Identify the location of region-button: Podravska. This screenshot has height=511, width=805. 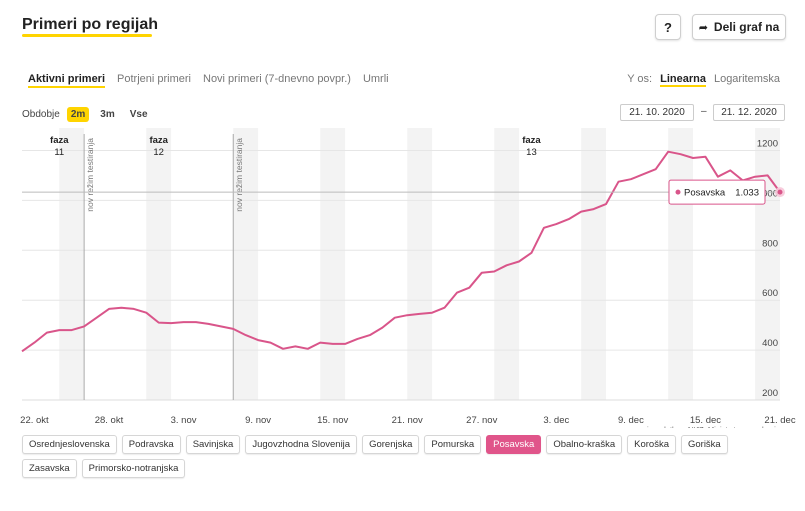
(151, 444).